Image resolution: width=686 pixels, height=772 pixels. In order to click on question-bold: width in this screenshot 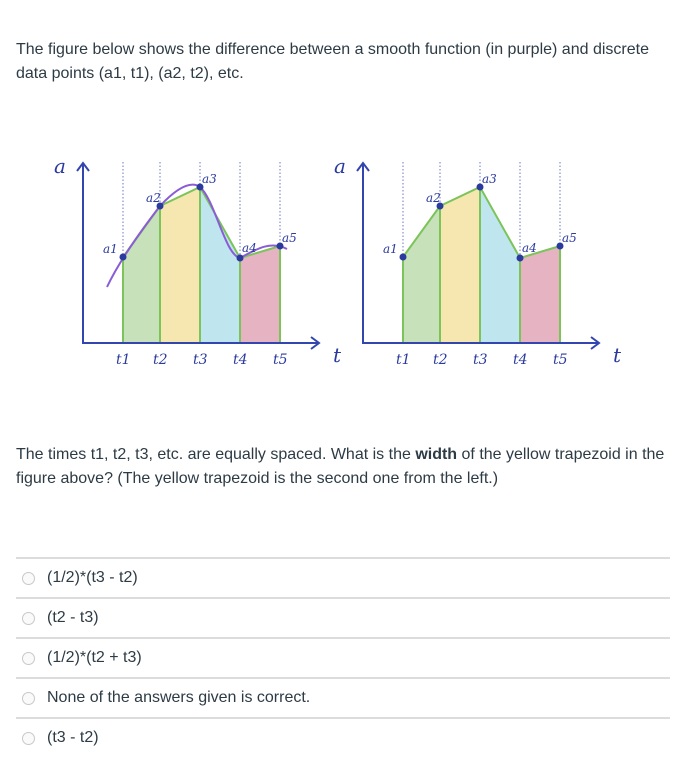, I will do `click(436, 454)`.